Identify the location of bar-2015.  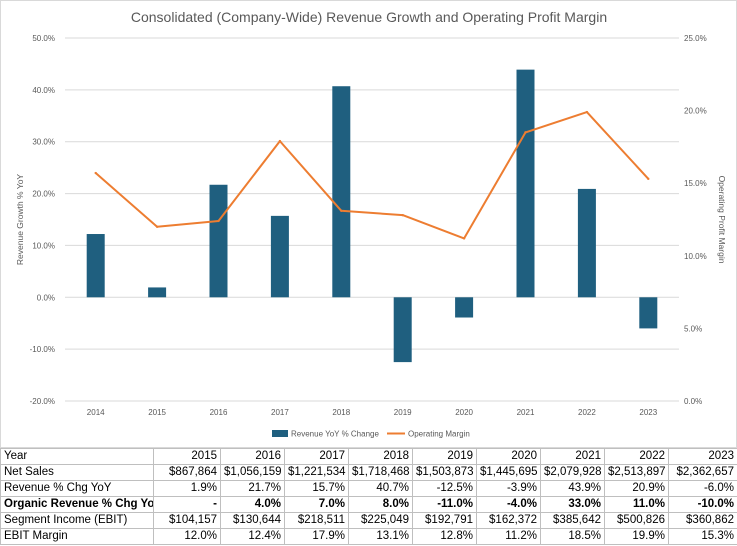
(157, 292).